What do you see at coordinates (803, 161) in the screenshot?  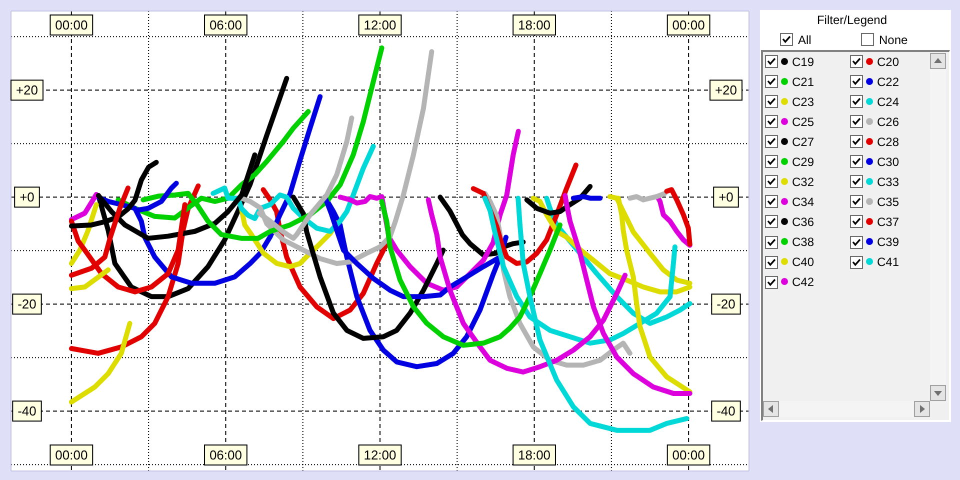 I see `legend-label: C29` at bounding box center [803, 161].